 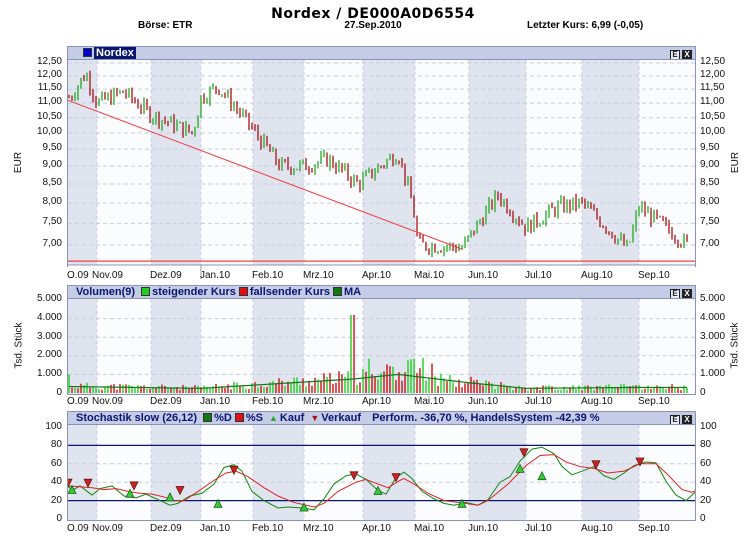 What do you see at coordinates (289, 292) in the screenshot?
I see `legend-label: fallsender Kurs` at bounding box center [289, 292].